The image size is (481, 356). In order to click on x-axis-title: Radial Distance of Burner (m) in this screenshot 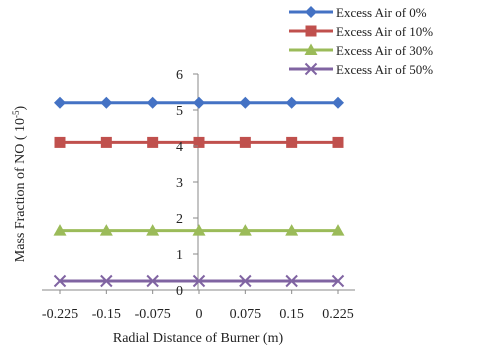, I will do `click(198, 338)`.